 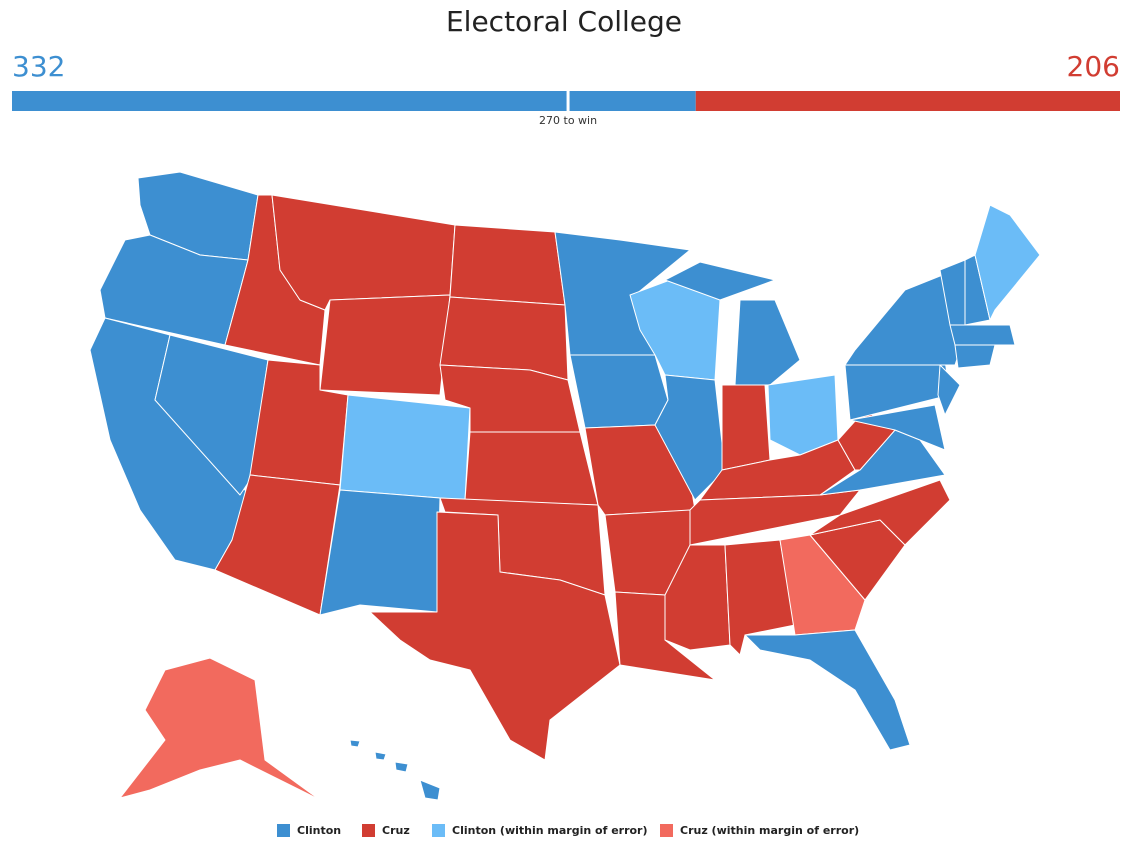 I want to click on clinton-total: 332, so click(x=38, y=66).